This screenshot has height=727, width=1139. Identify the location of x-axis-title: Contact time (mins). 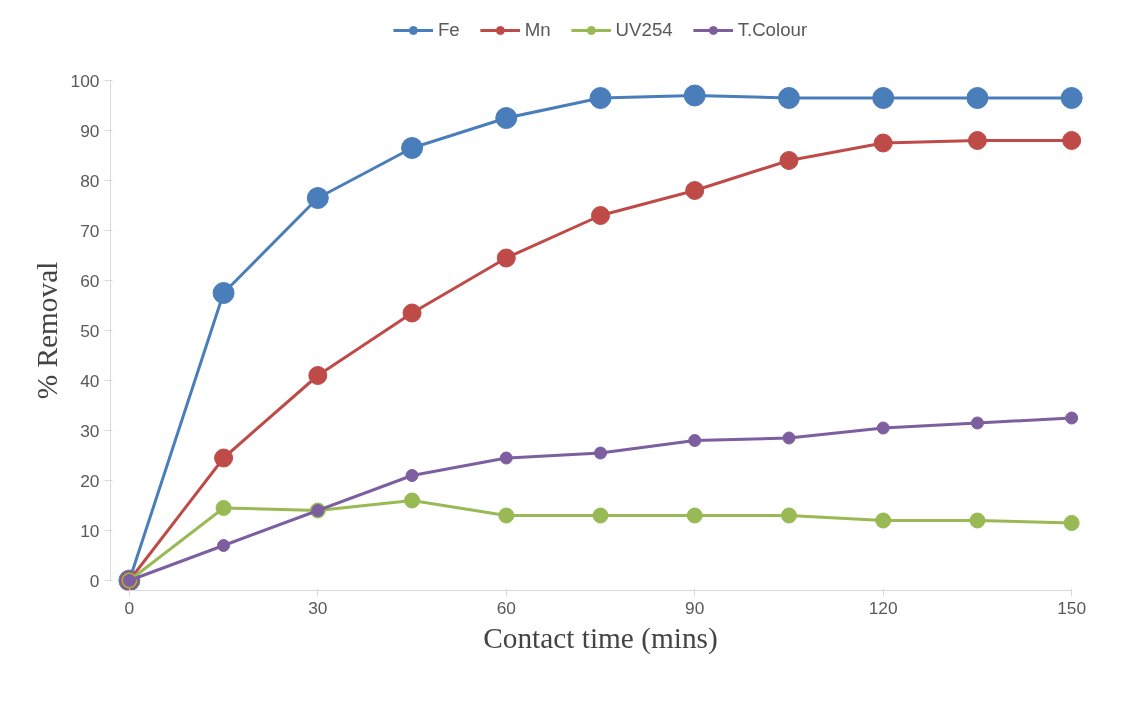
(600, 638).